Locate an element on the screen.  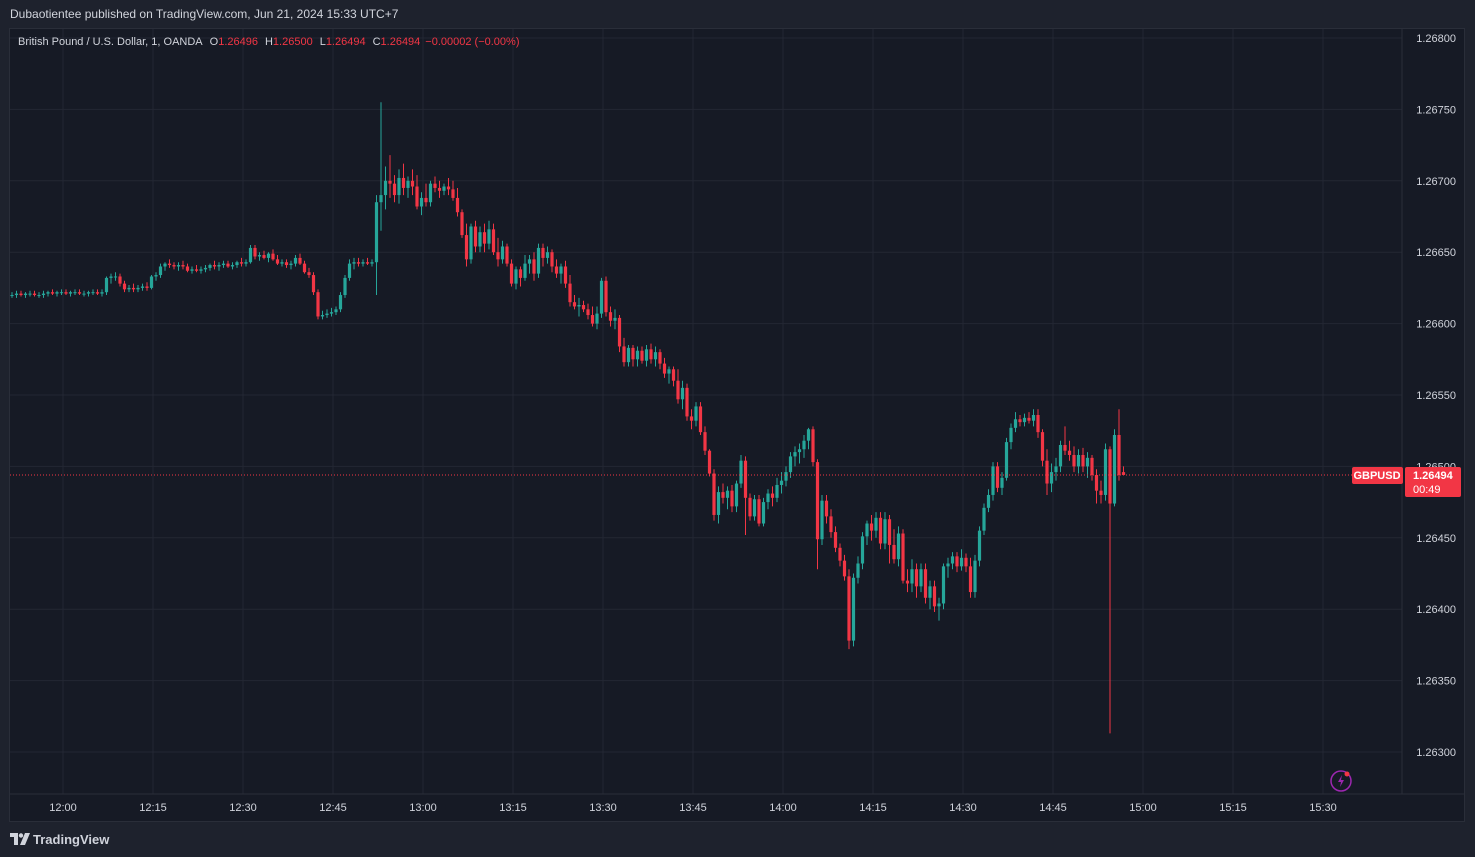
time-tick-label: 15:00 is located at coordinates (1143, 808).